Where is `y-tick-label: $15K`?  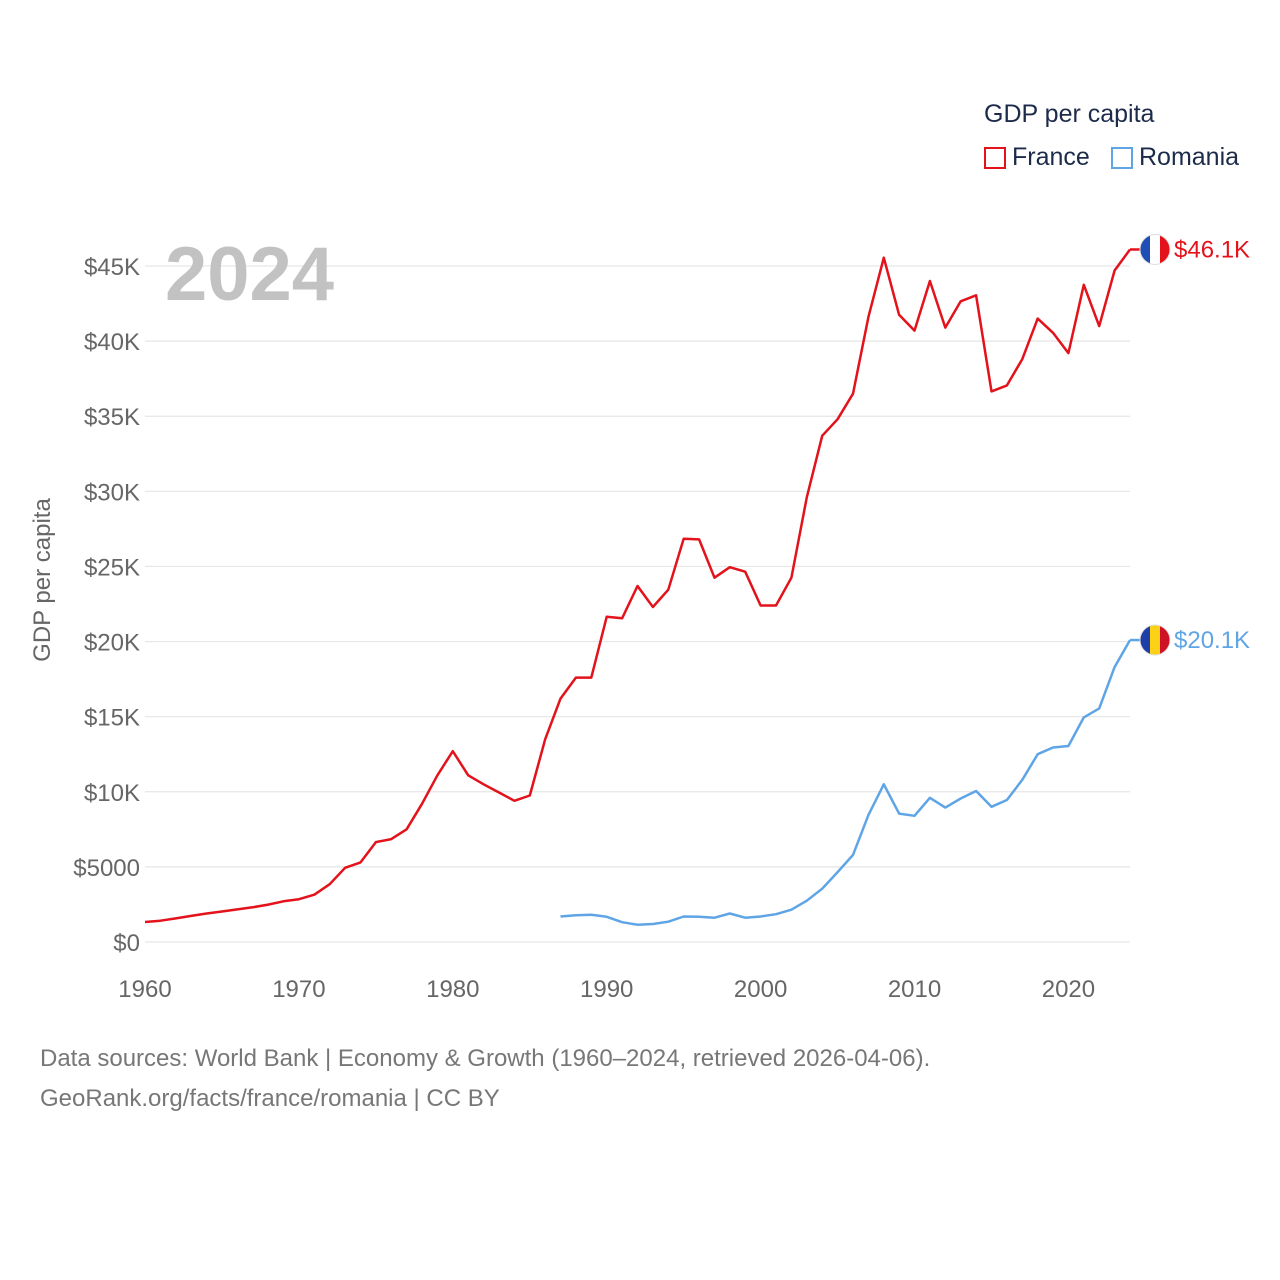 y-tick-label: $15K is located at coordinates (112, 718).